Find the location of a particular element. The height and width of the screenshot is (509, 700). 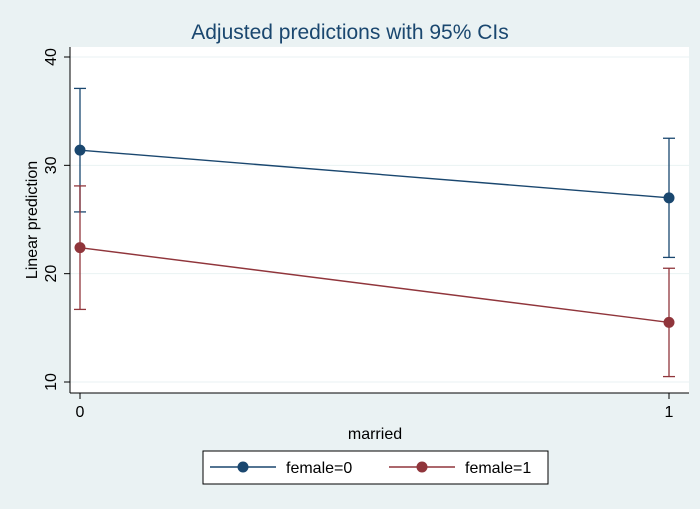

y-tick-label: 10 is located at coordinates (51, 382).